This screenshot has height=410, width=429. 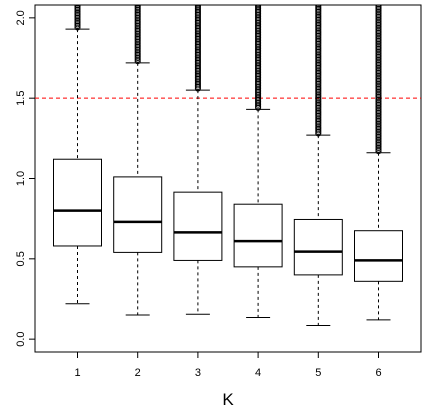 What do you see at coordinates (21, 98) in the screenshot?
I see `y-tick-label: 1.5` at bounding box center [21, 98].